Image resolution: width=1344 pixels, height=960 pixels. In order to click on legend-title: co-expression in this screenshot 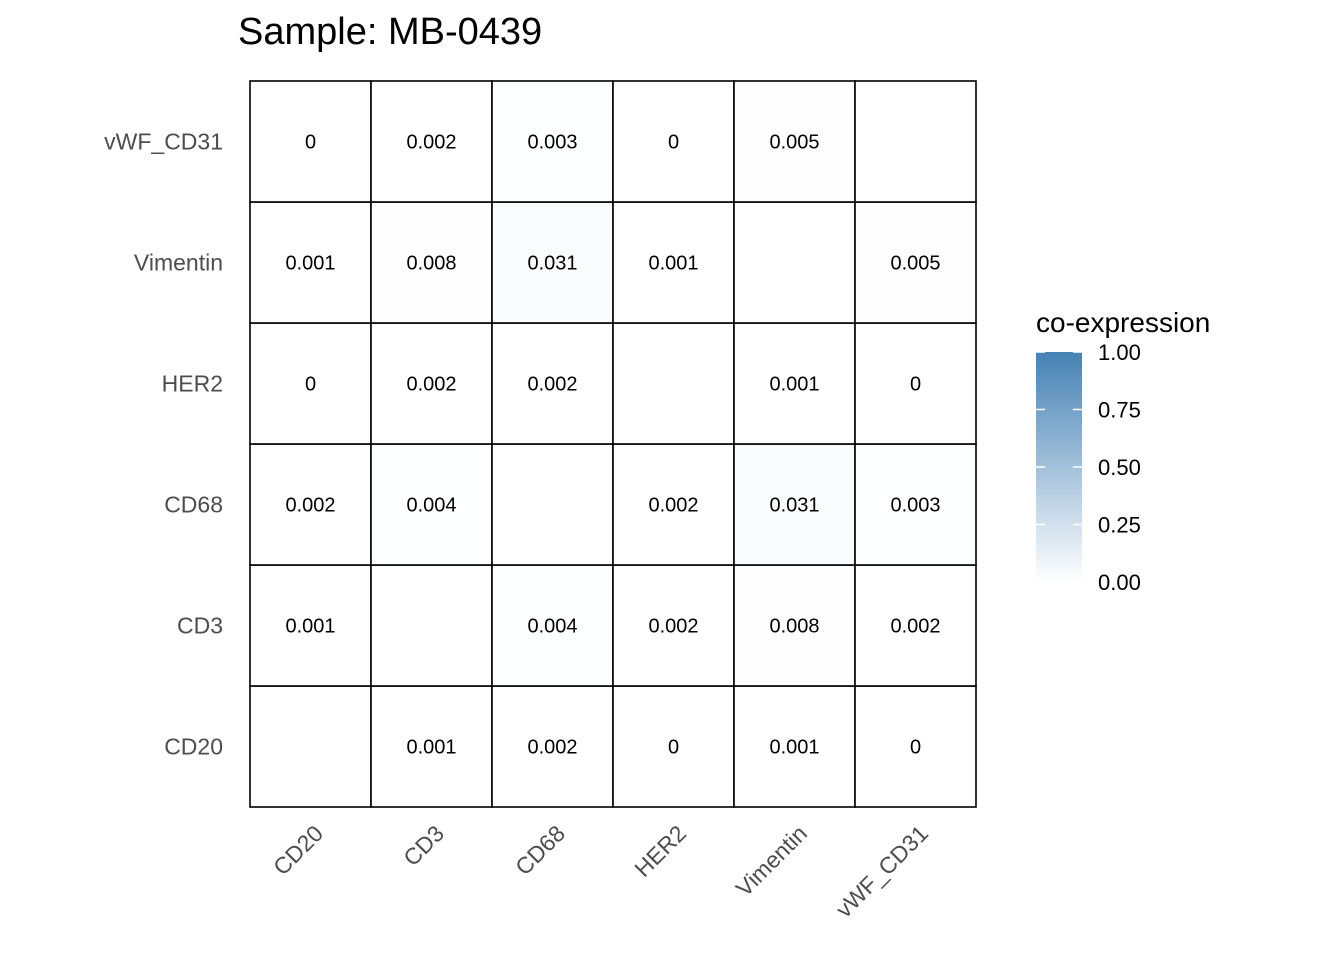, I will do `click(1123, 322)`.